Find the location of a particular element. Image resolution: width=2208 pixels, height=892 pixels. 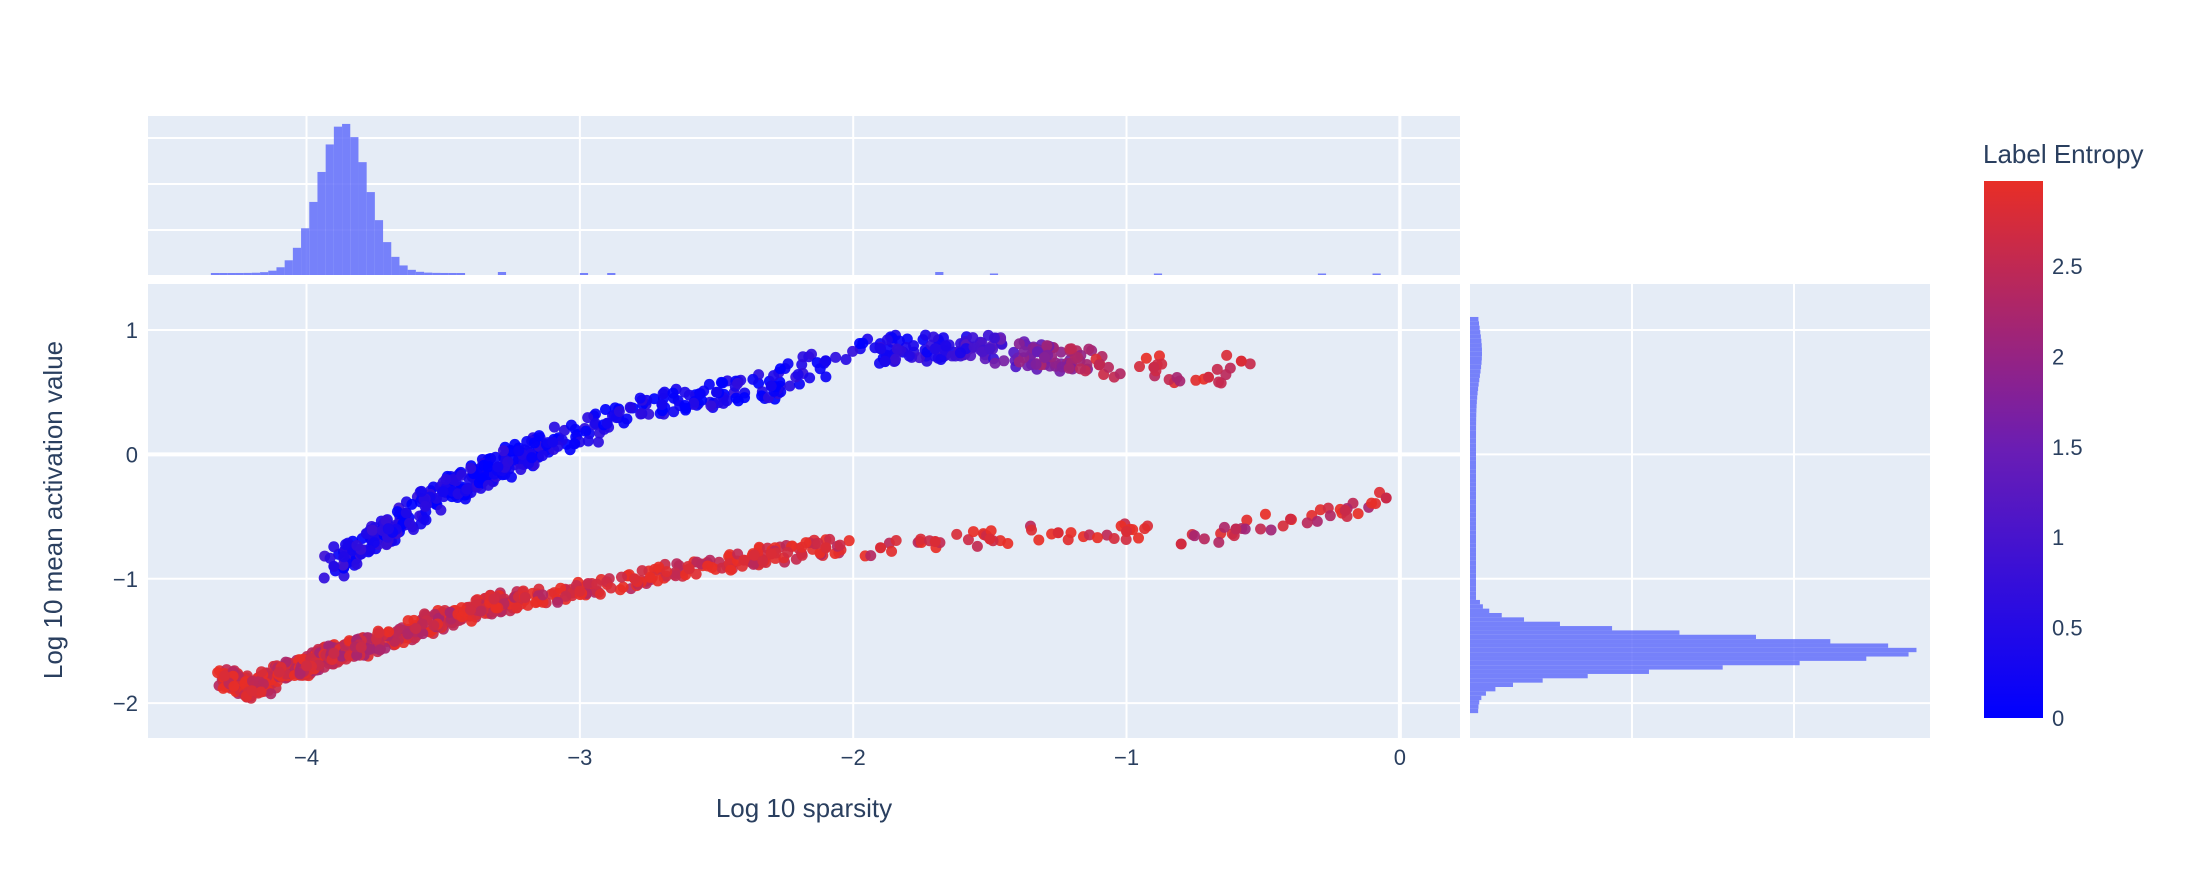

y-tick-label: 1 is located at coordinates (132, 330).